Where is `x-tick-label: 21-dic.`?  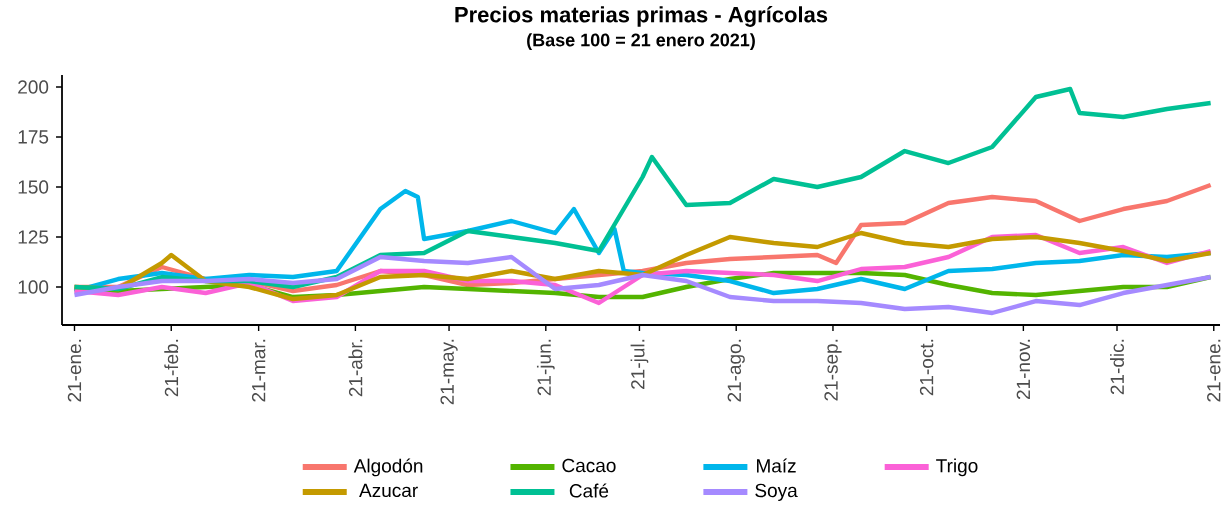 x-tick-label: 21-dic. is located at coordinates (1117, 367).